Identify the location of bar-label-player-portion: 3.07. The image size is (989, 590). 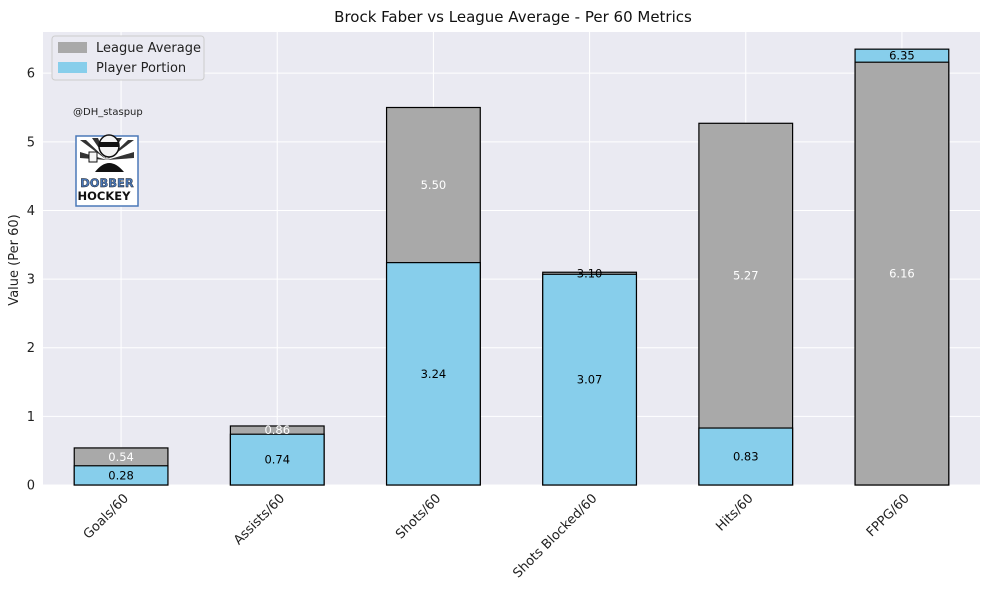
(590, 380).